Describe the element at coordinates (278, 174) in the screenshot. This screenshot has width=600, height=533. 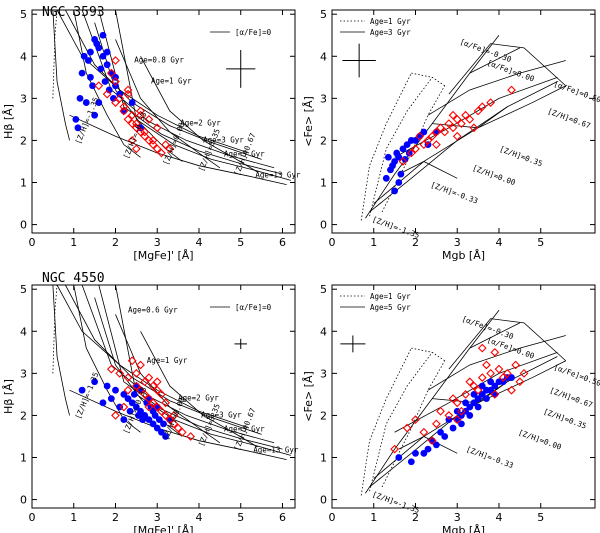
I see `grid-label: Age=13 Gyr` at that location.